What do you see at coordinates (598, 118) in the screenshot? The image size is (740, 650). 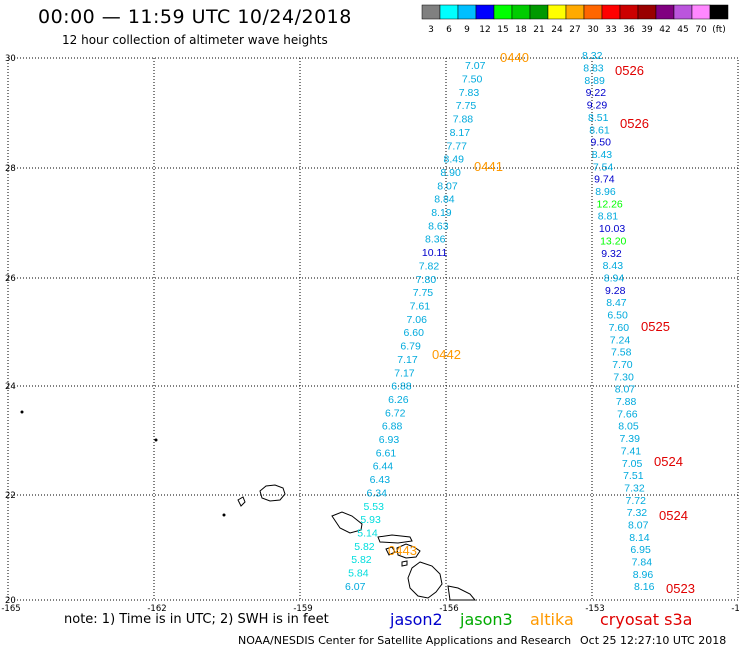 I see `cryosat-swh-value: 8.51` at bounding box center [598, 118].